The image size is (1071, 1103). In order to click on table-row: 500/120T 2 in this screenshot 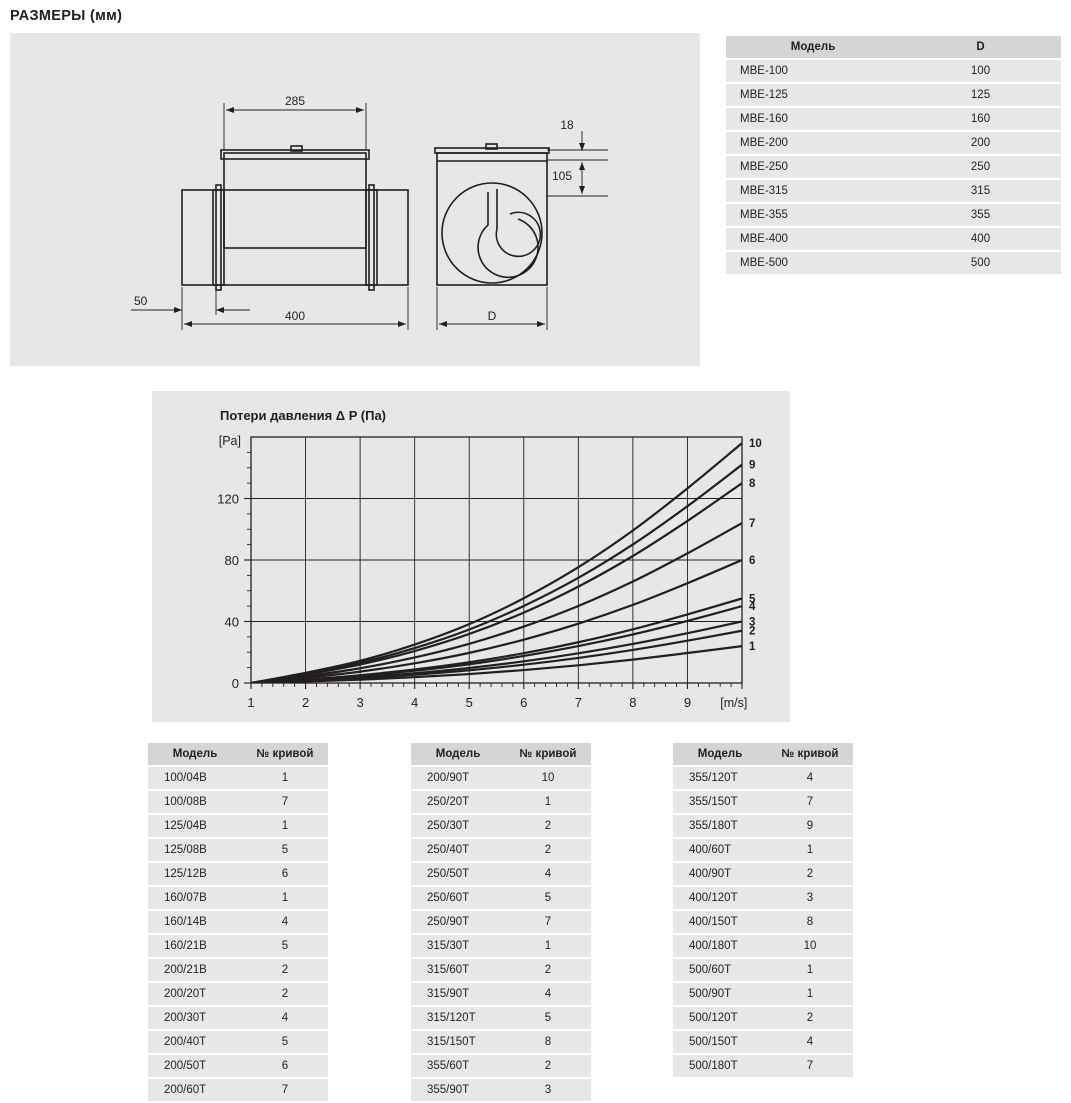, I will do `click(763, 1018)`.